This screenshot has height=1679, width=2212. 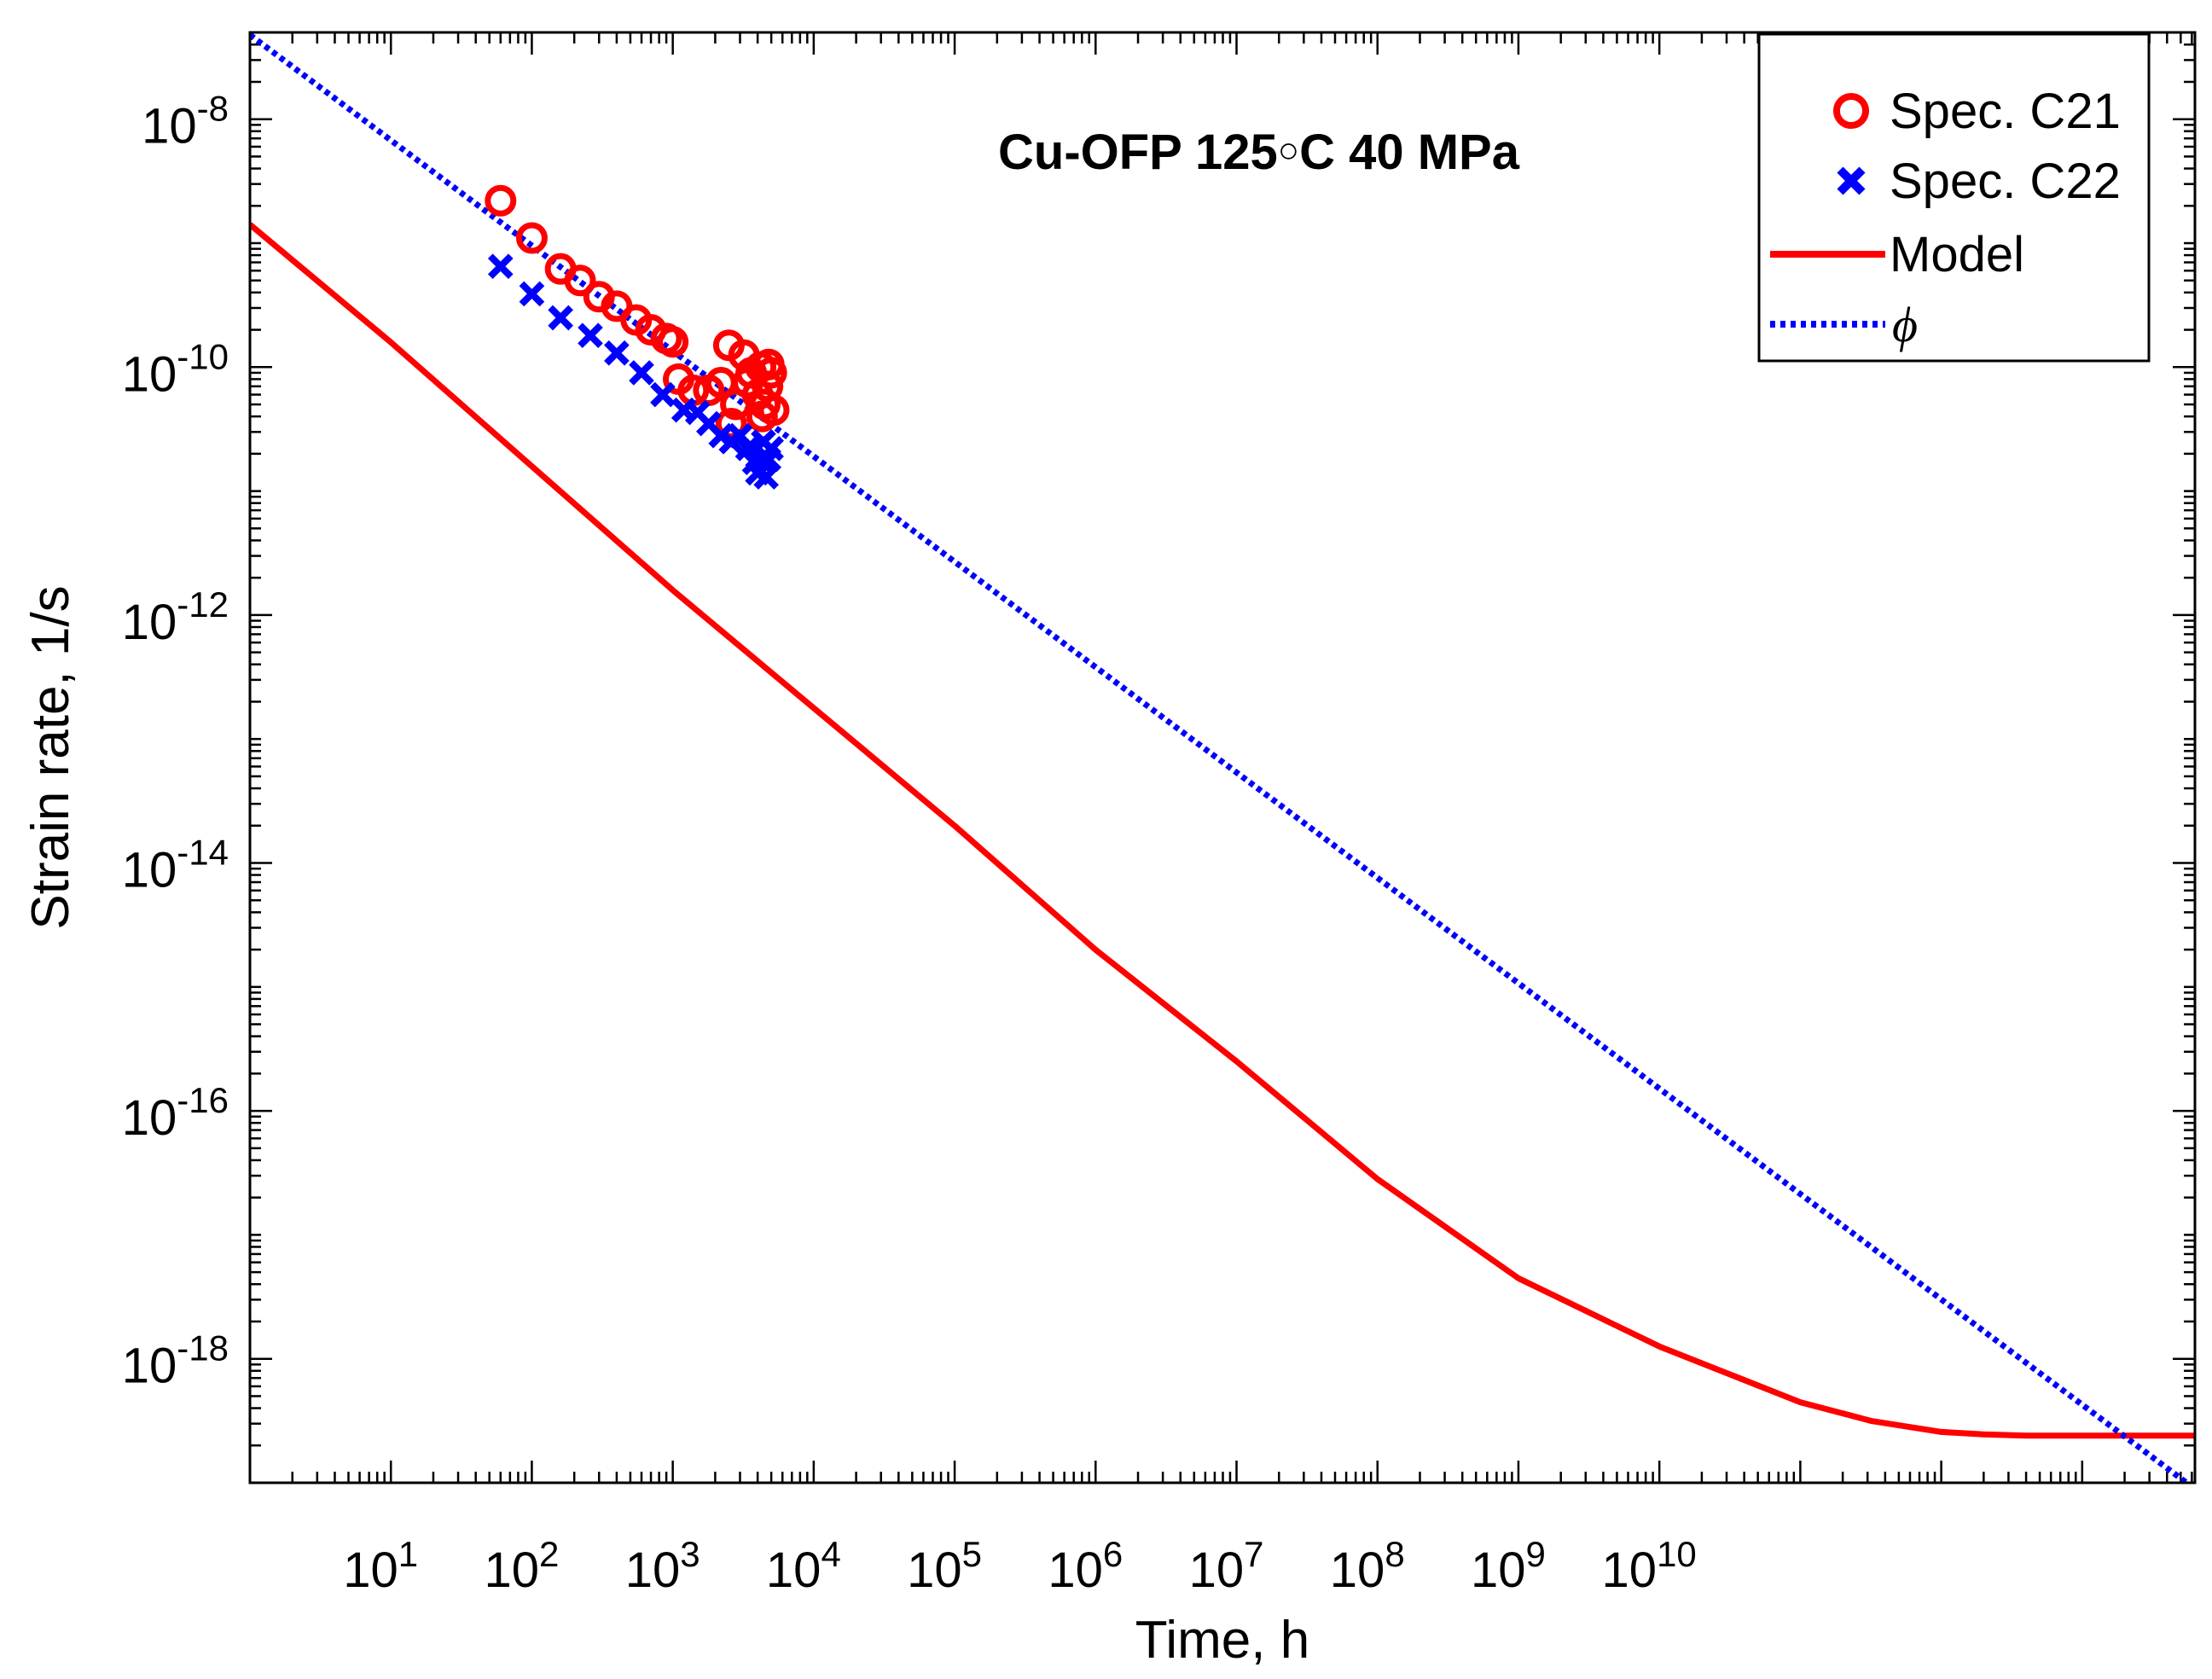 I want to click on y-tick-label: 10-18, so click(x=175, y=1361).